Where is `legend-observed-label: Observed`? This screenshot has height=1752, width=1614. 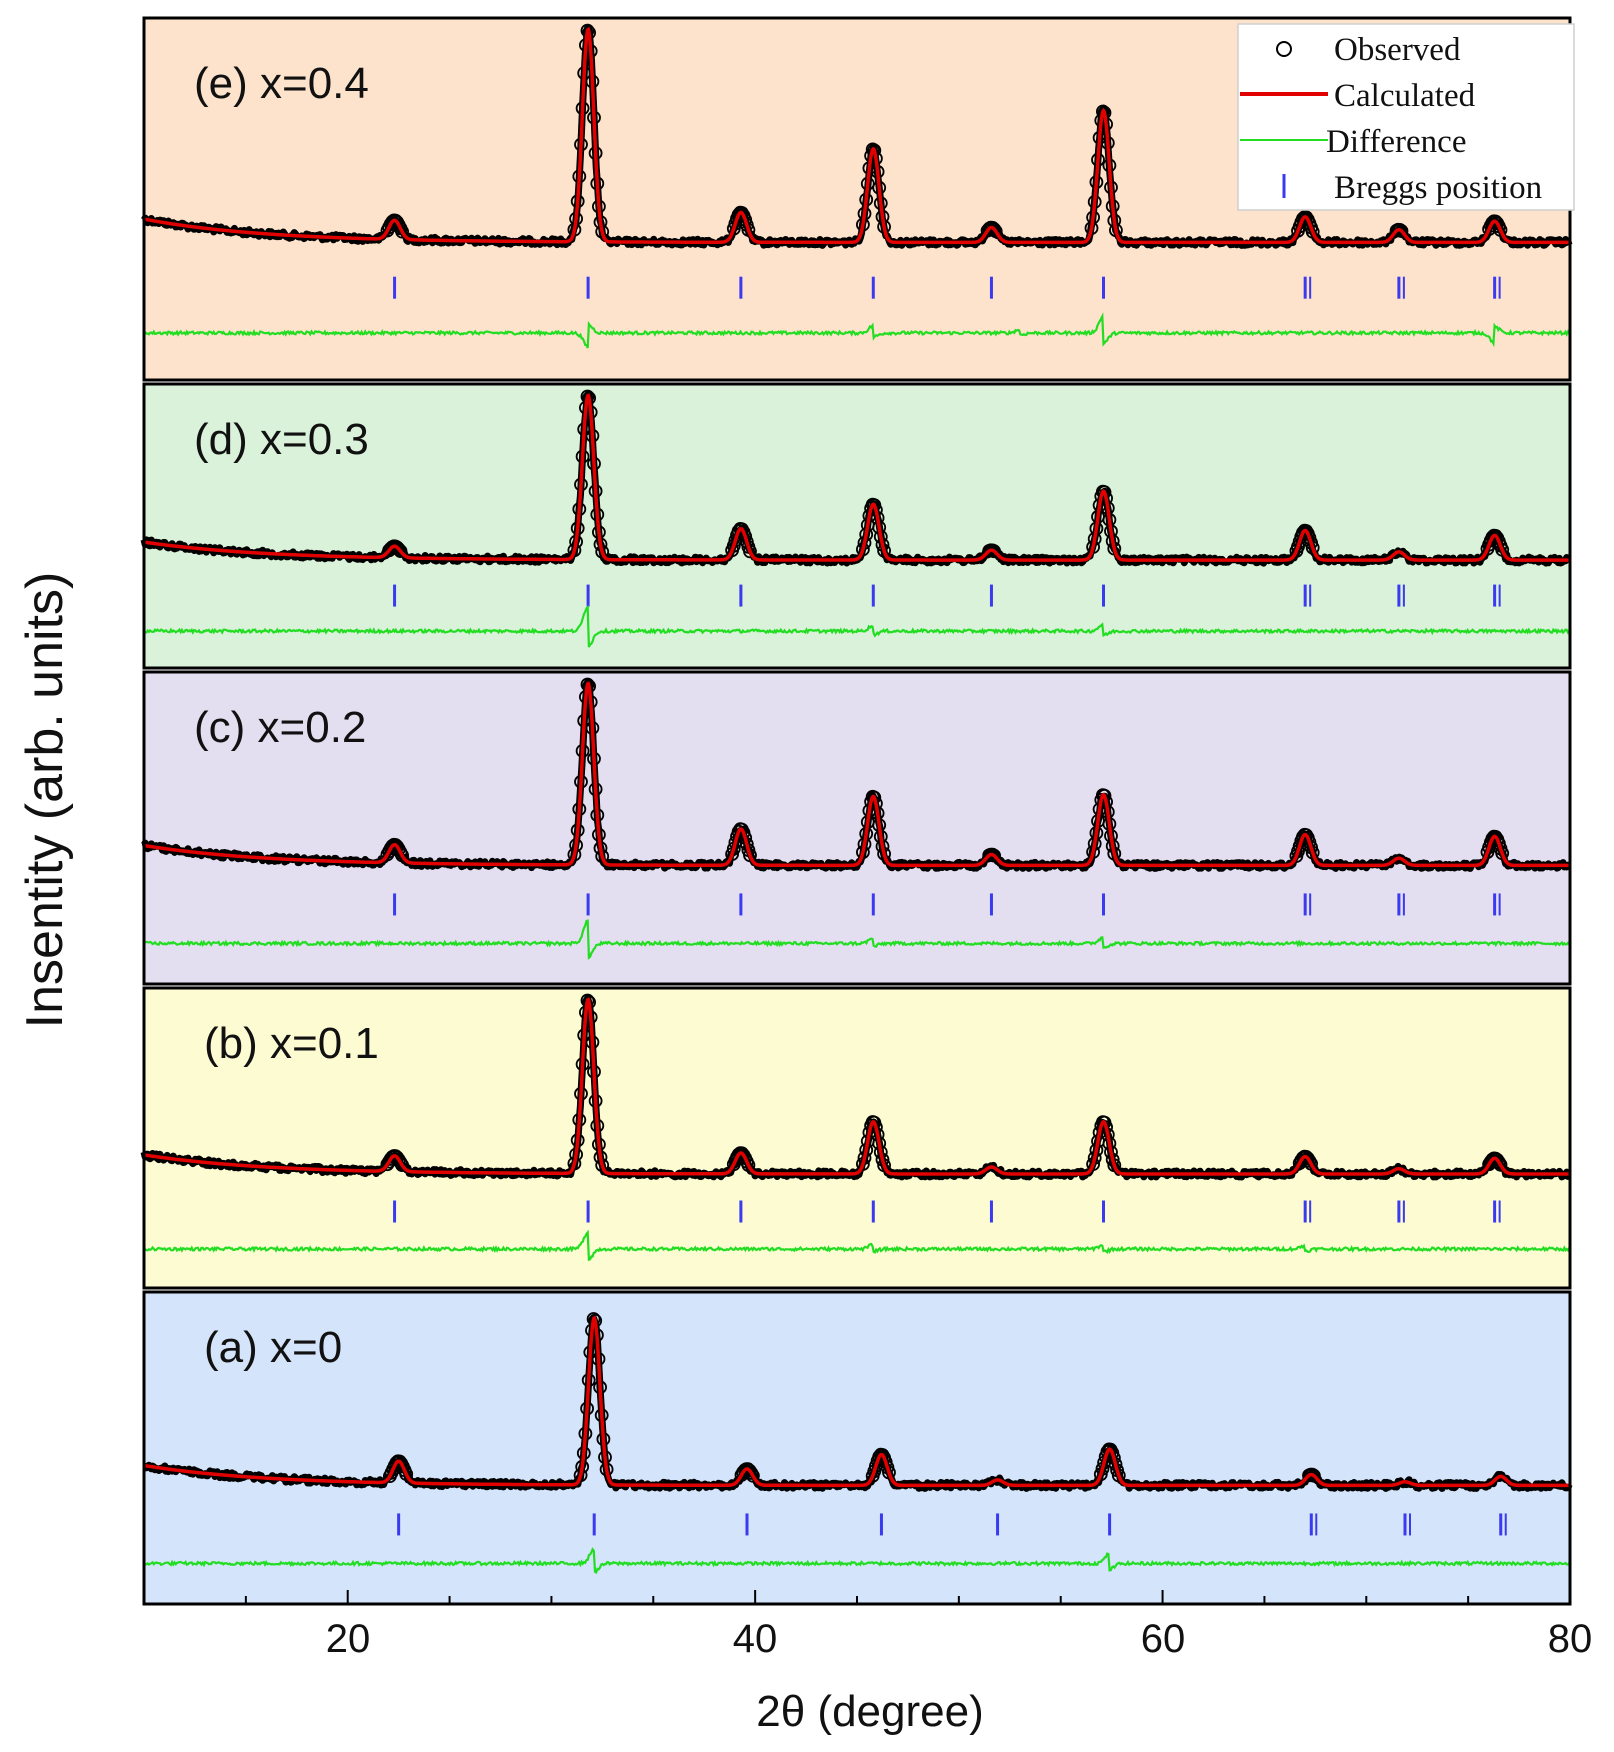
legend-observed-label: Observed is located at coordinates (1397, 50).